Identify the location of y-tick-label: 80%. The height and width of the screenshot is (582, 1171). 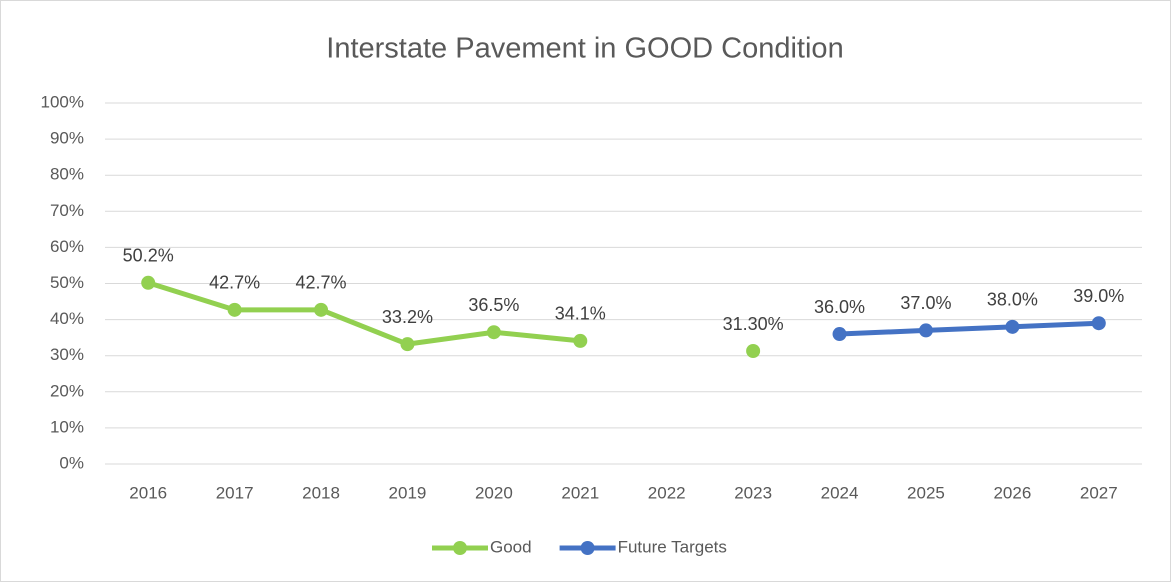
(67, 174).